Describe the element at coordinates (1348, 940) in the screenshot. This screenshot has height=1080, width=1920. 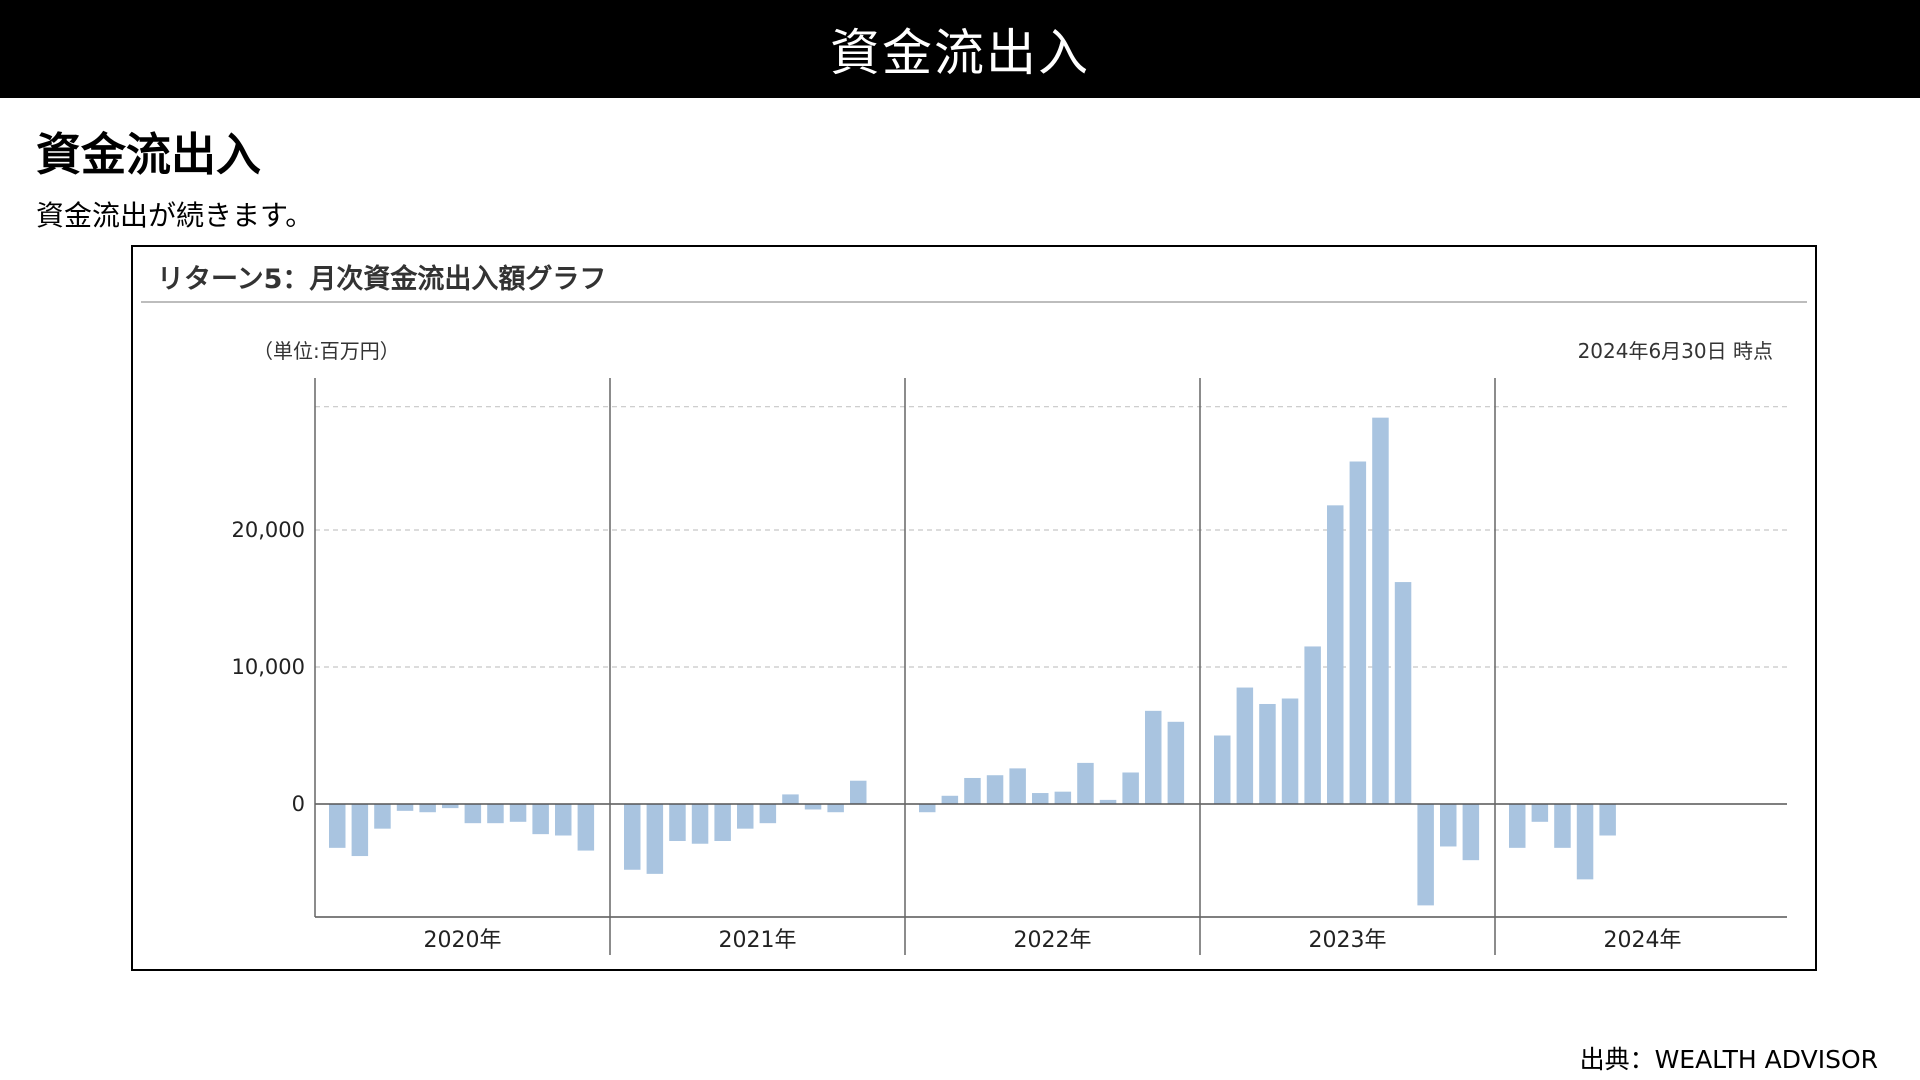
I see `x-tick-label: 2023年` at that location.